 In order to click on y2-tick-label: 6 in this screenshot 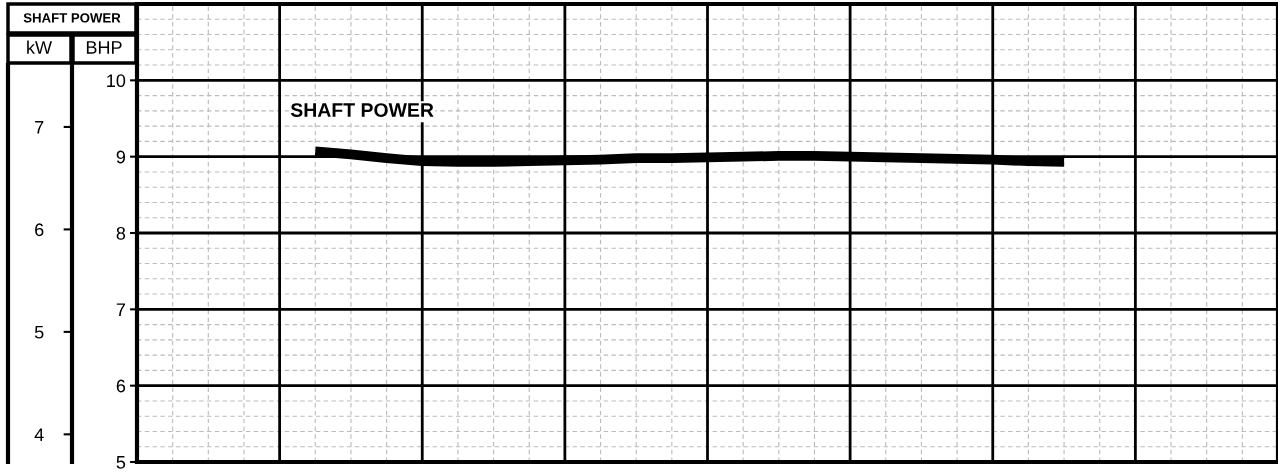, I will do `click(39, 230)`.